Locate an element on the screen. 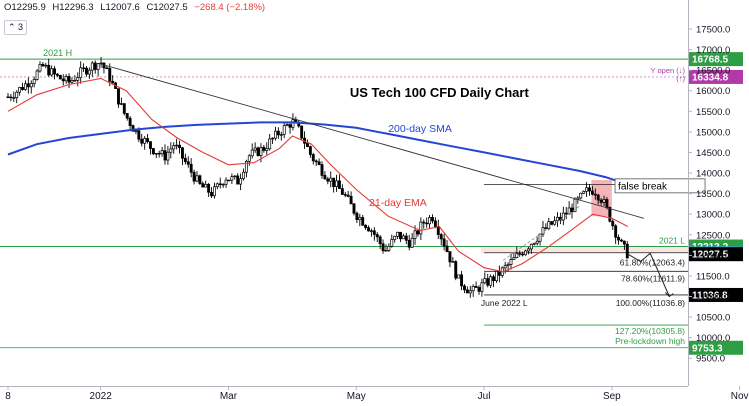  fib-1272-label: 127.20%(10305.8) is located at coordinates (650, 331).